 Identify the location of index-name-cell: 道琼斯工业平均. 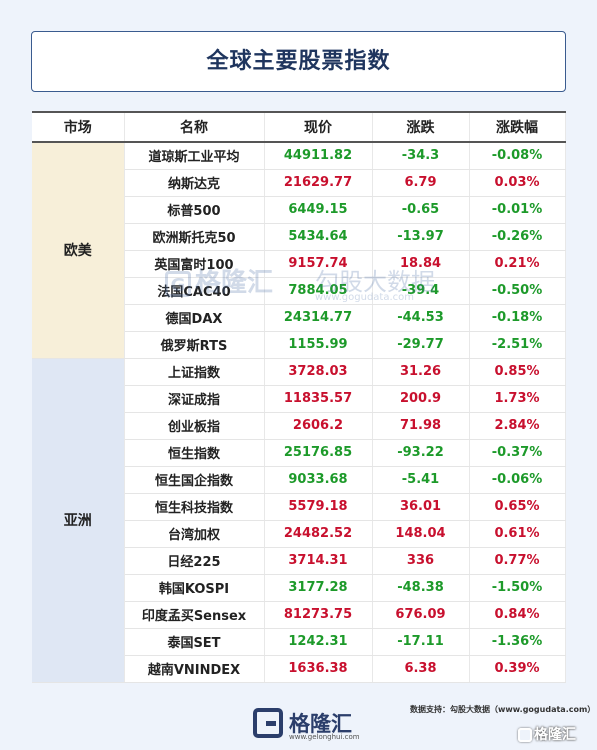
(194, 156).